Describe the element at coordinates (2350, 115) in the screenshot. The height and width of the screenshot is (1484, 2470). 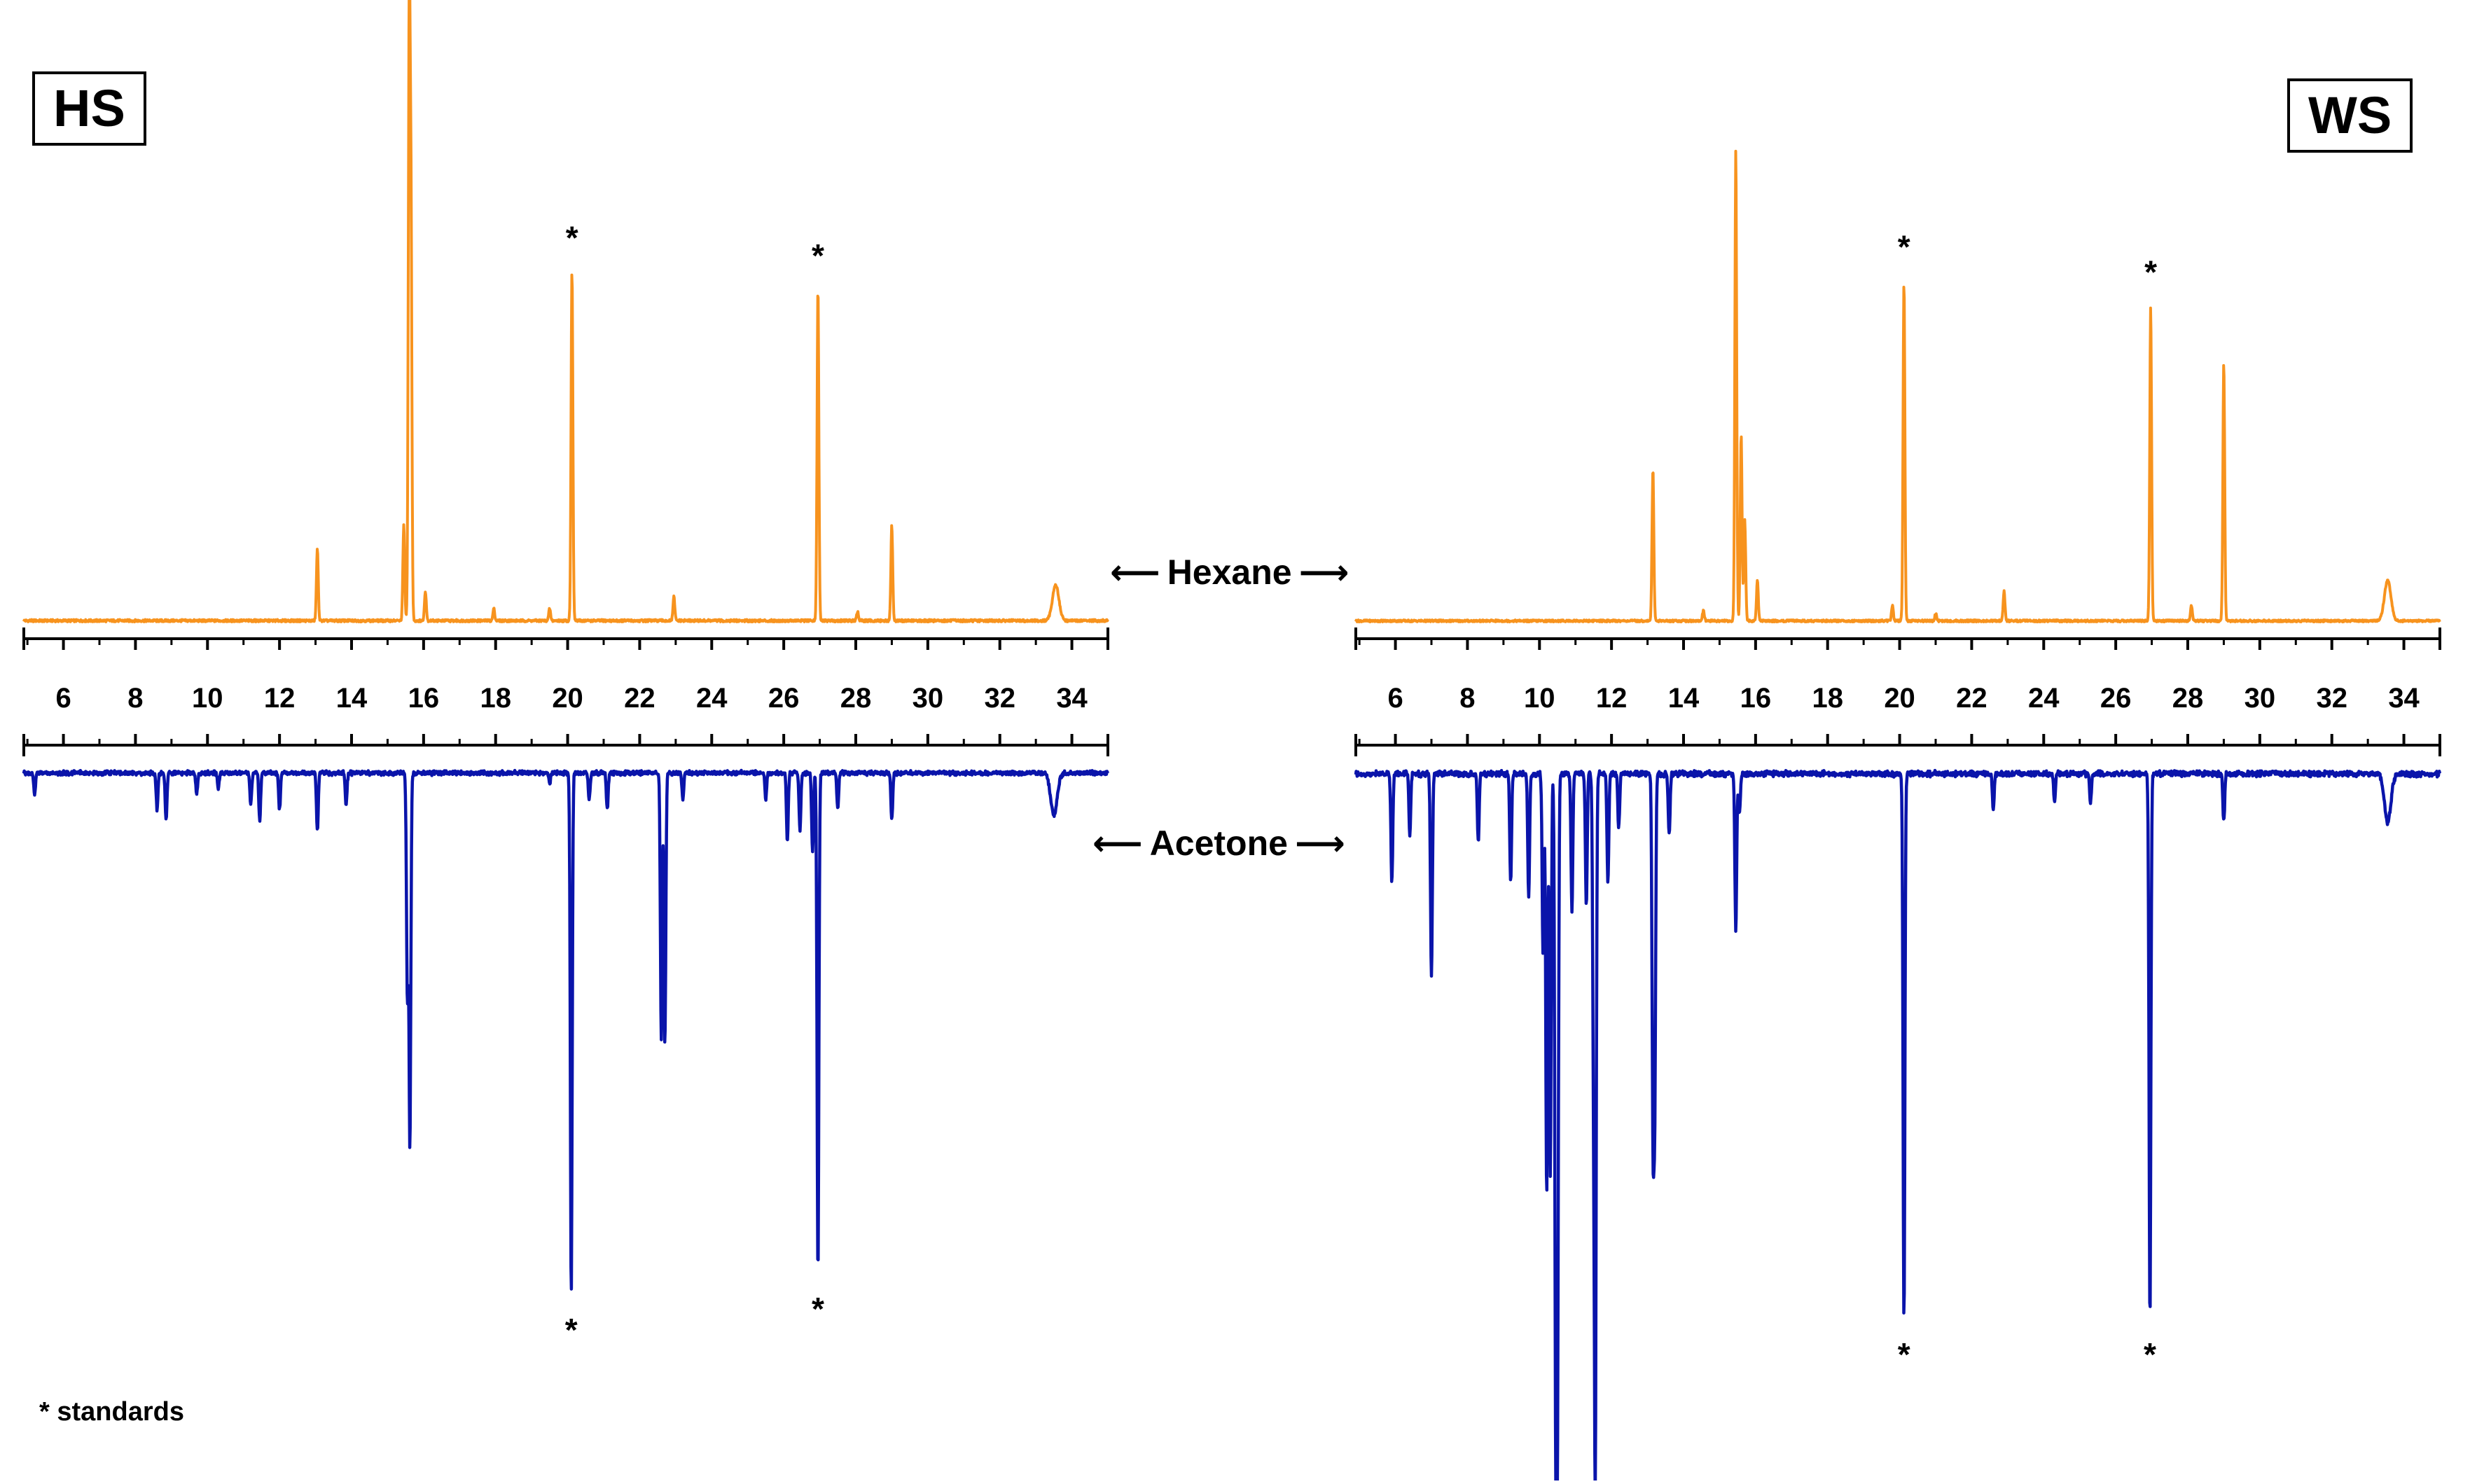
I see `panel-label-ws: WS` at that location.